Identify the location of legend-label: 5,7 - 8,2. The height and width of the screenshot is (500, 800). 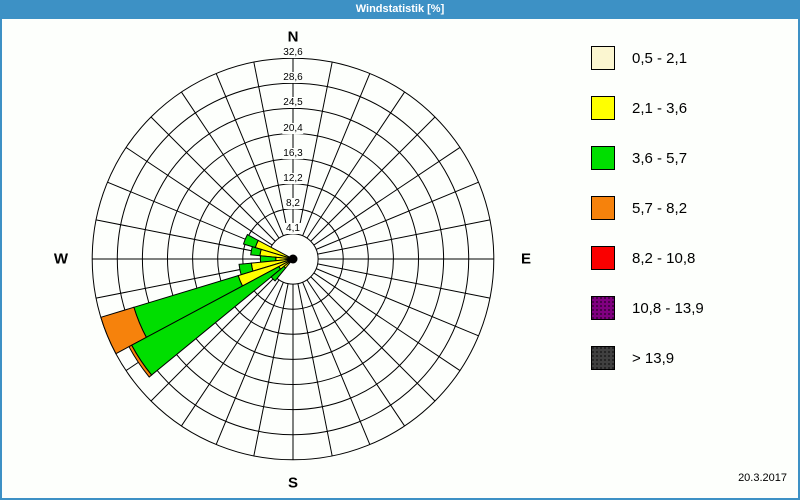
(660, 208).